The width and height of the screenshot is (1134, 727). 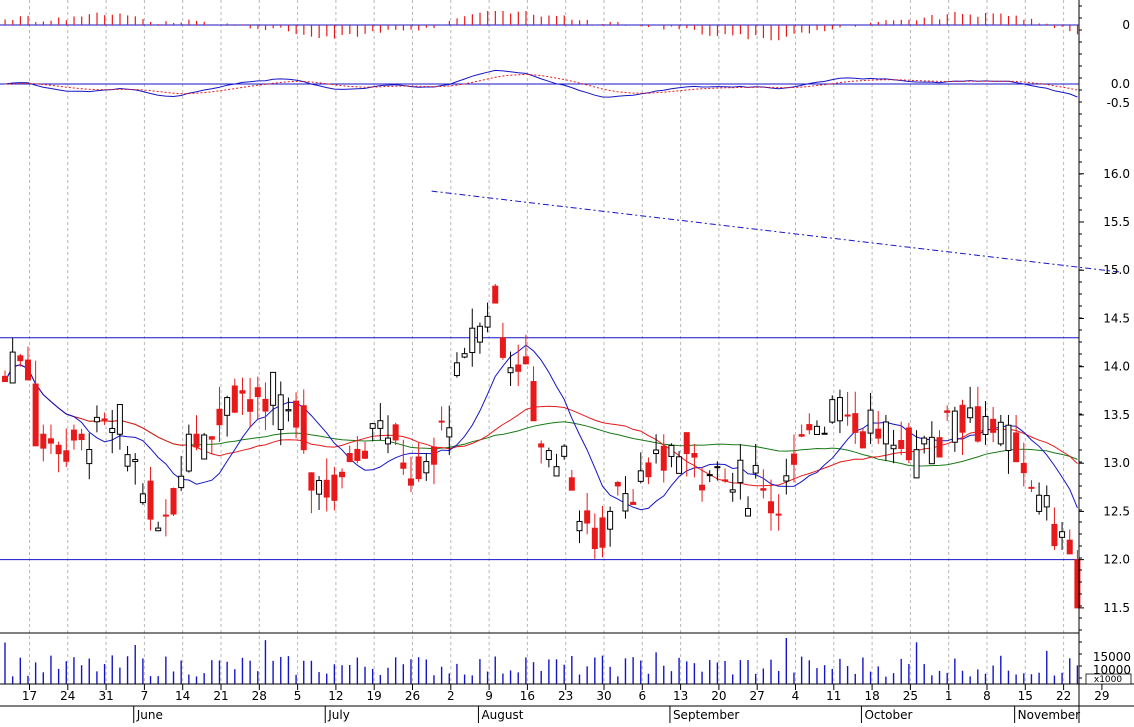 What do you see at coordinates (757, 696) in the screenshot?
I see `day-tick-label: 27` at bounding box center [757, 696].